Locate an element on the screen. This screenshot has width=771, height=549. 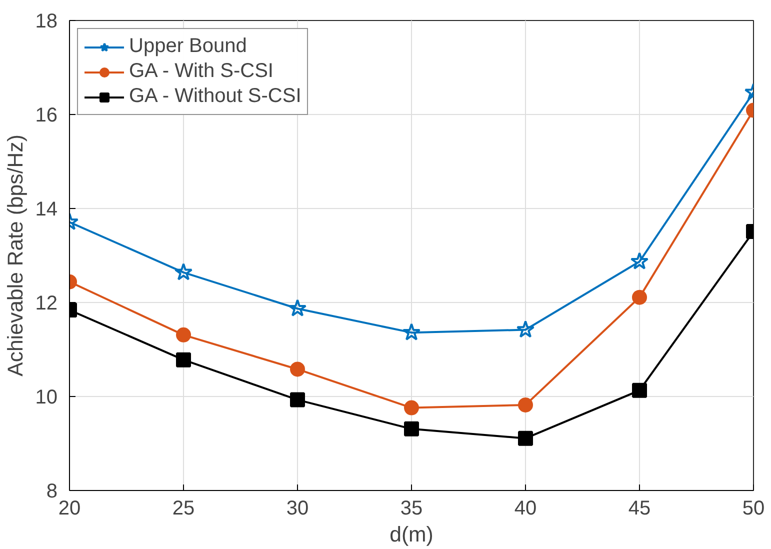
y-axis-title: Achievable Rate (bps/Hz) is located at coordinates (15, 255).